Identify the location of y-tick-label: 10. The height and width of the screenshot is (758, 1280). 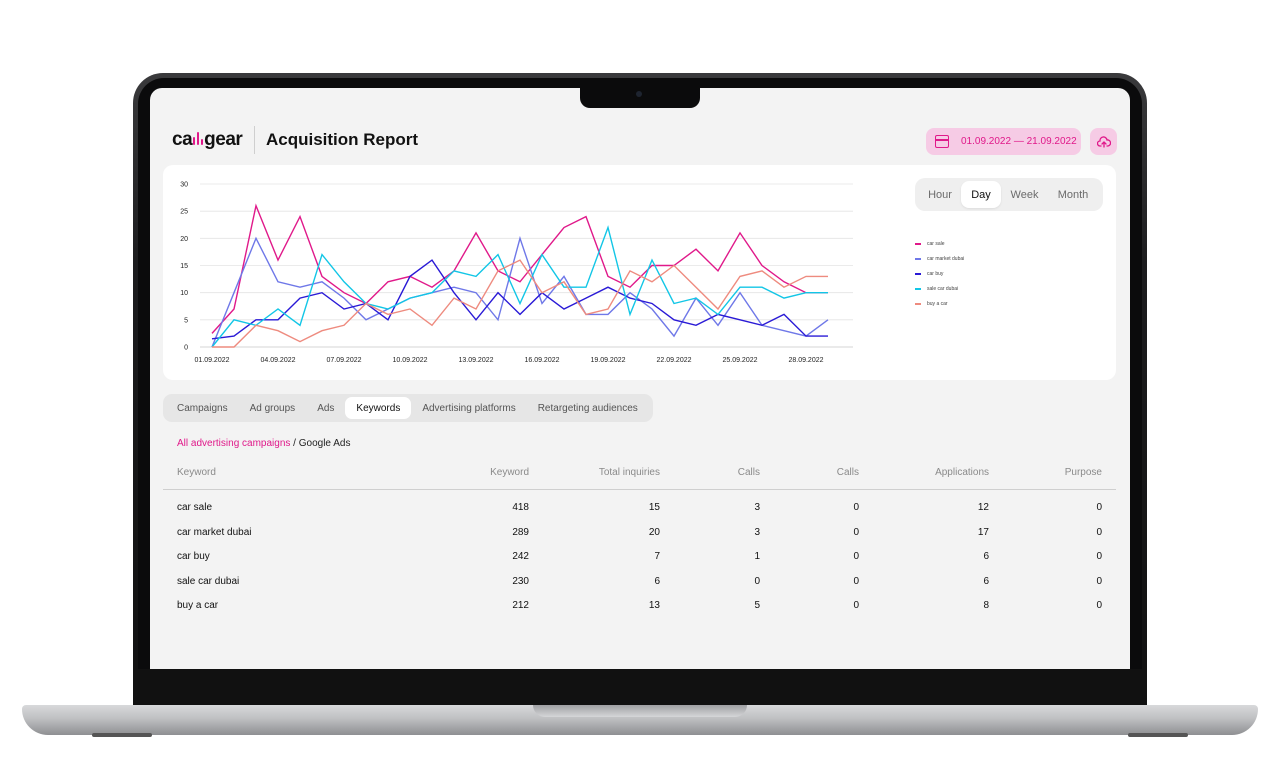
(184, 293).